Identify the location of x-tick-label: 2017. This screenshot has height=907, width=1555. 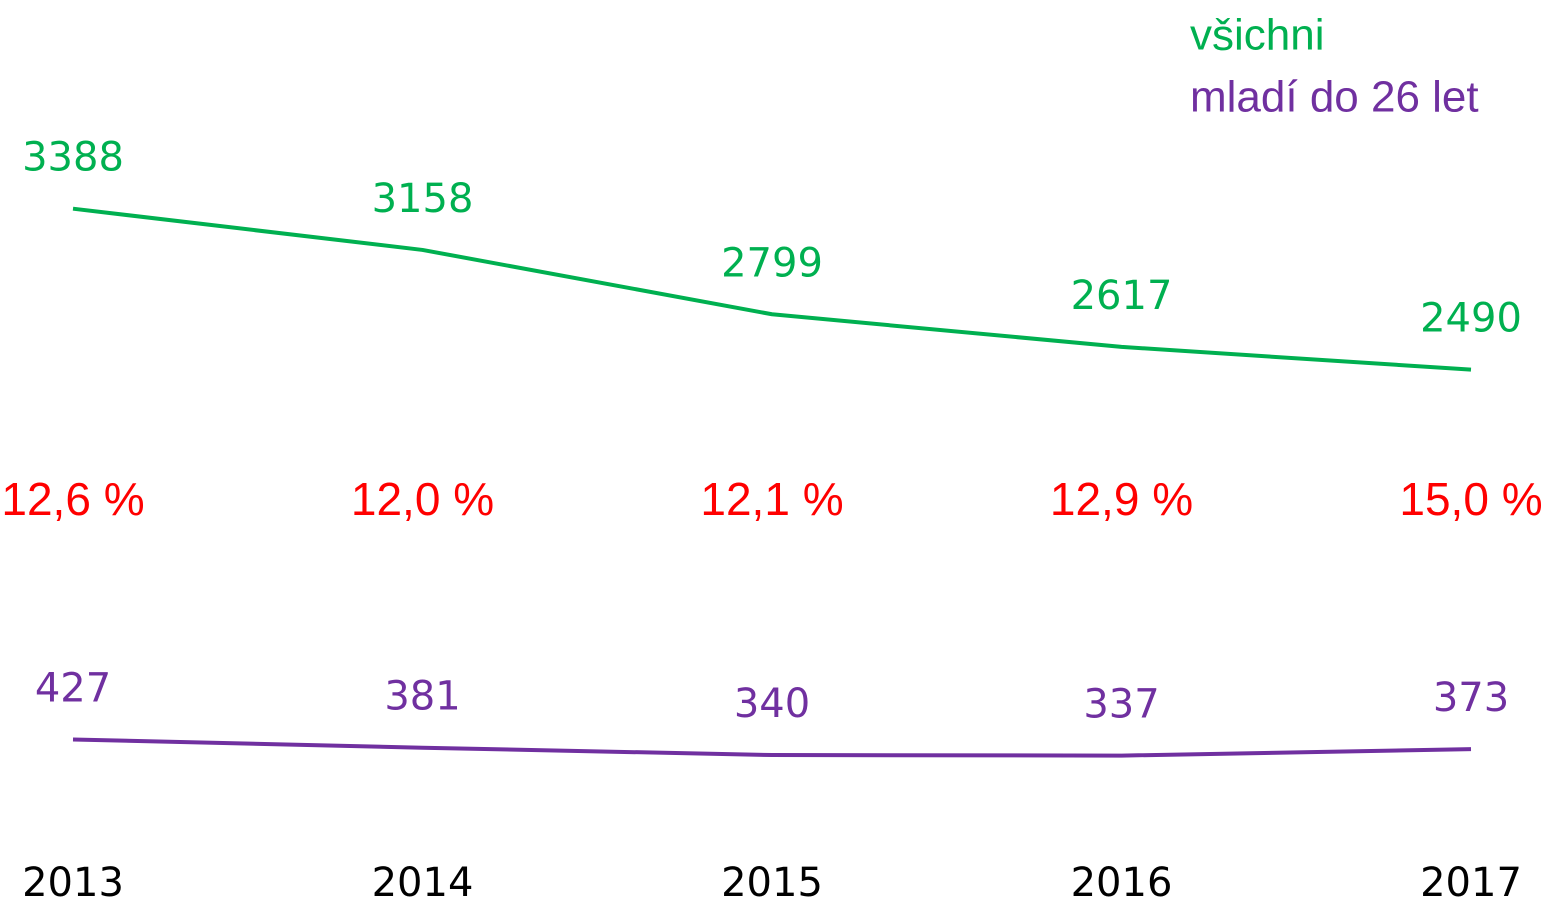
(1471, 883).